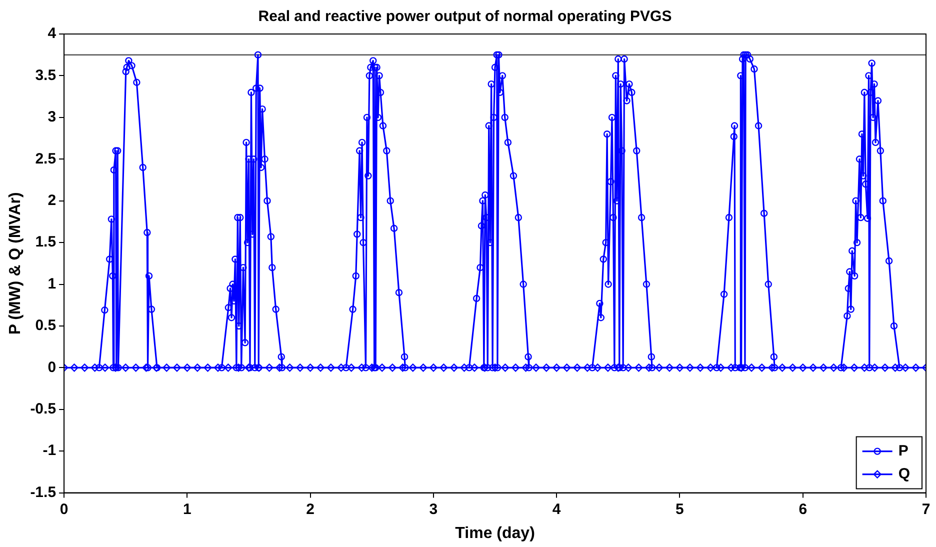 This screenshot has height=547, width=936. I want to click on y-tick-label: 3, so click(52, 117).